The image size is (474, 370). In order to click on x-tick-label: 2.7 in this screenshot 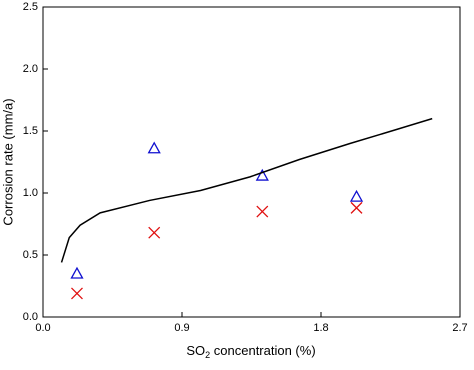, I will do `click(459, 328)`.